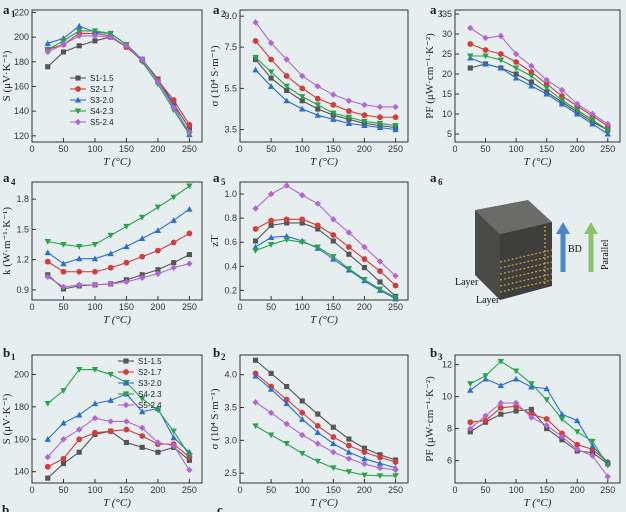 The width and height of the screenshot is (626, 512). Describe the element at coordinates (102, 122) in the screenshot. I see `legend-entry: S5-2.4` at that location.